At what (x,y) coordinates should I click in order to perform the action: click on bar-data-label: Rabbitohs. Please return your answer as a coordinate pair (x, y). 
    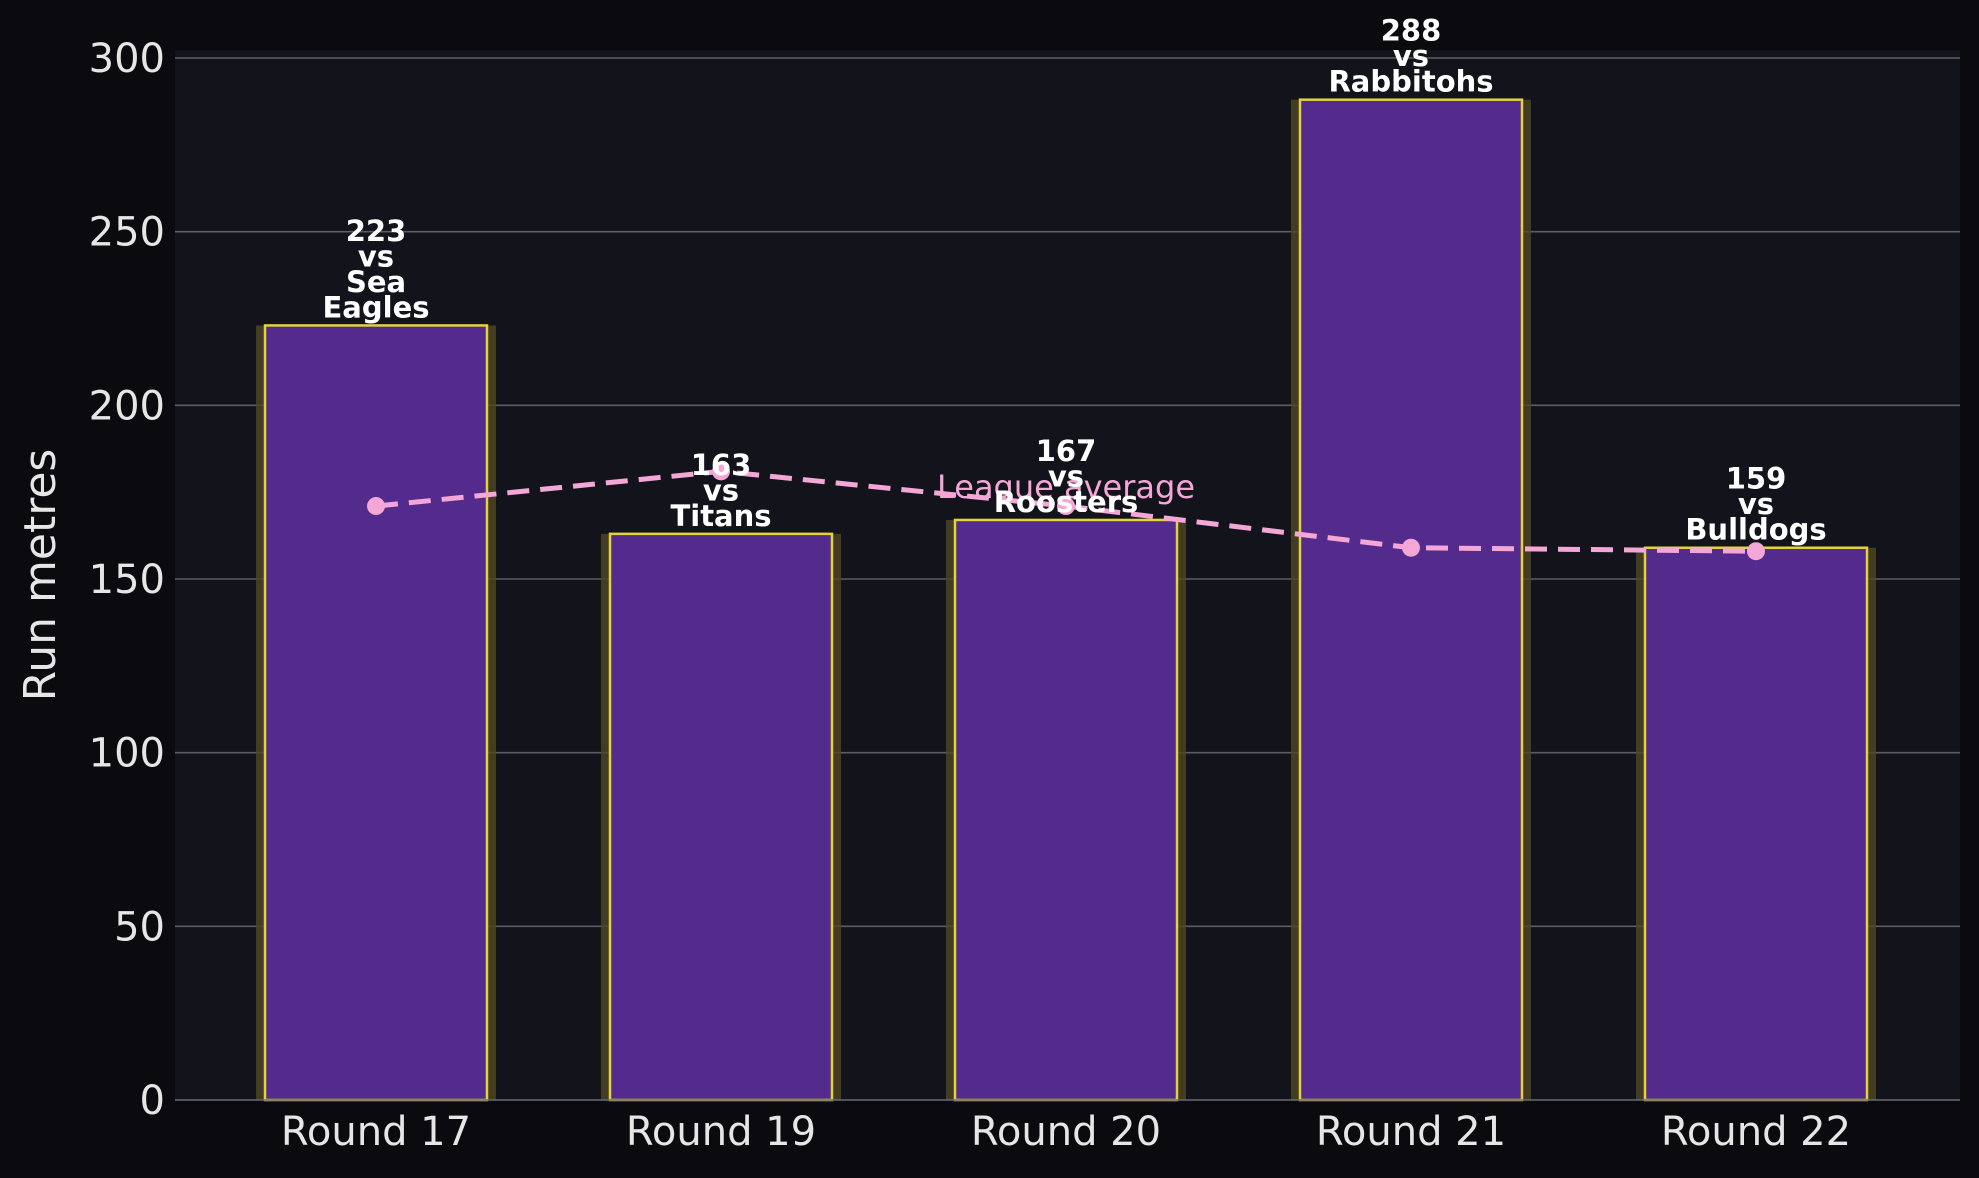
    Looking at the image, I should click on (1410, 82).